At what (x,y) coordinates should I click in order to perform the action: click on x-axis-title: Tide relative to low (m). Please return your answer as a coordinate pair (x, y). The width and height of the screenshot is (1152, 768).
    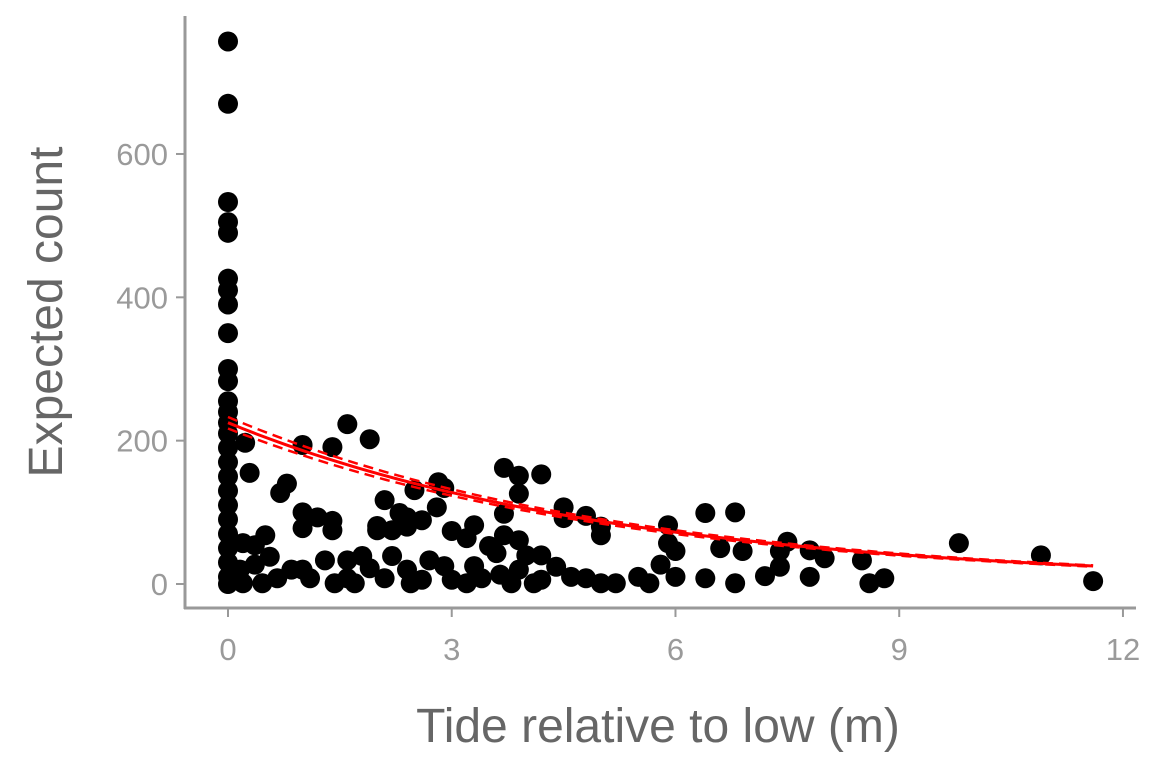
    Looking at the image, I should click on (658, 726).